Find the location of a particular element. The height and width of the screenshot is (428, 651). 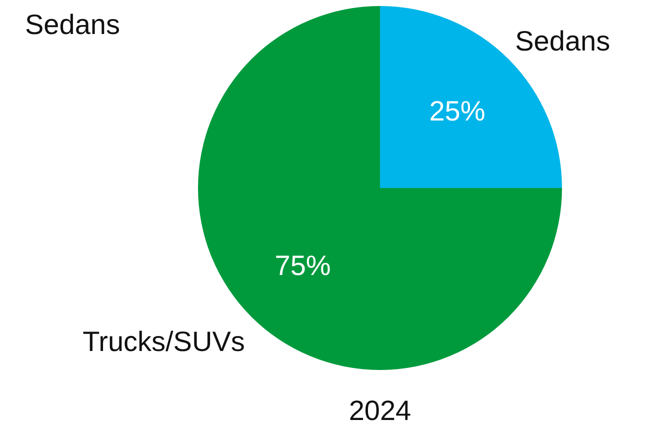

data-label: 25% is located at coordinates (457, 111).